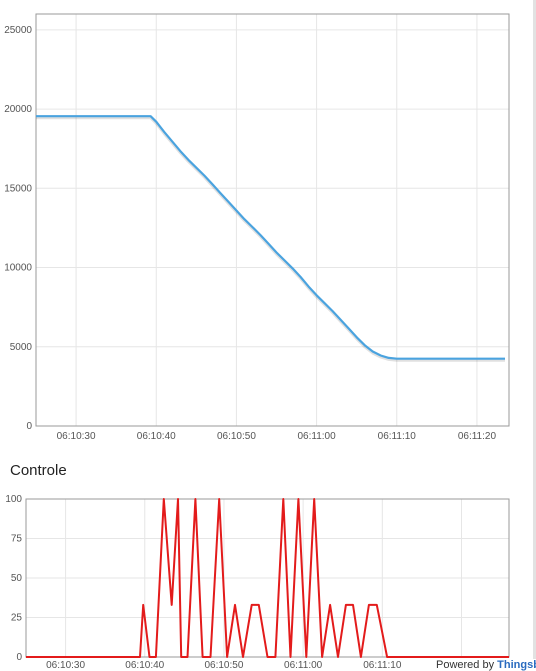 Image resolution: width=536 pixels, height=671 pixels. Describe the element at coordinates (38, 470) in the screenshot. I see `controle-title: Controle` at that location.